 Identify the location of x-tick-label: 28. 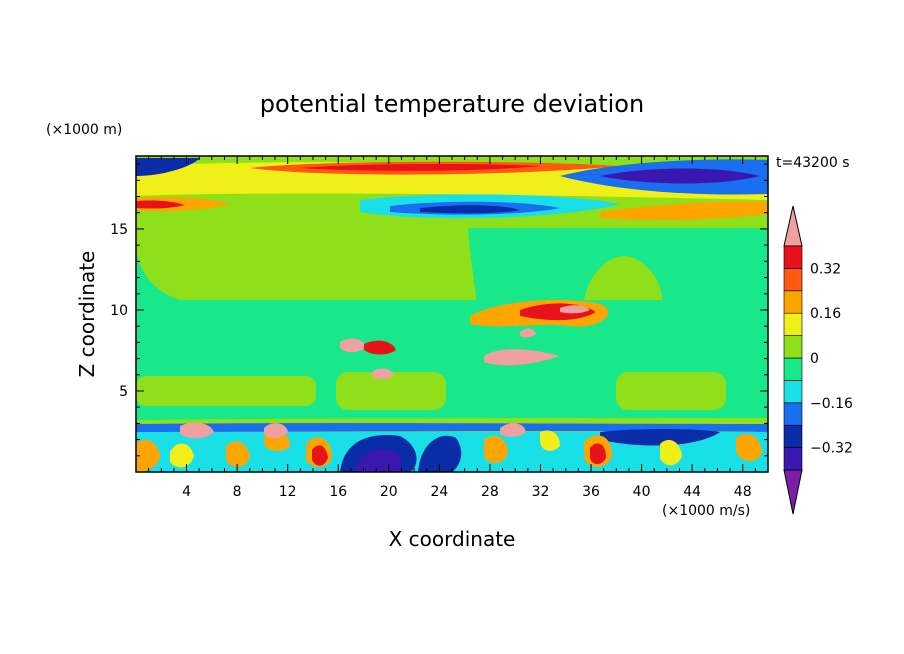
(490, 492).